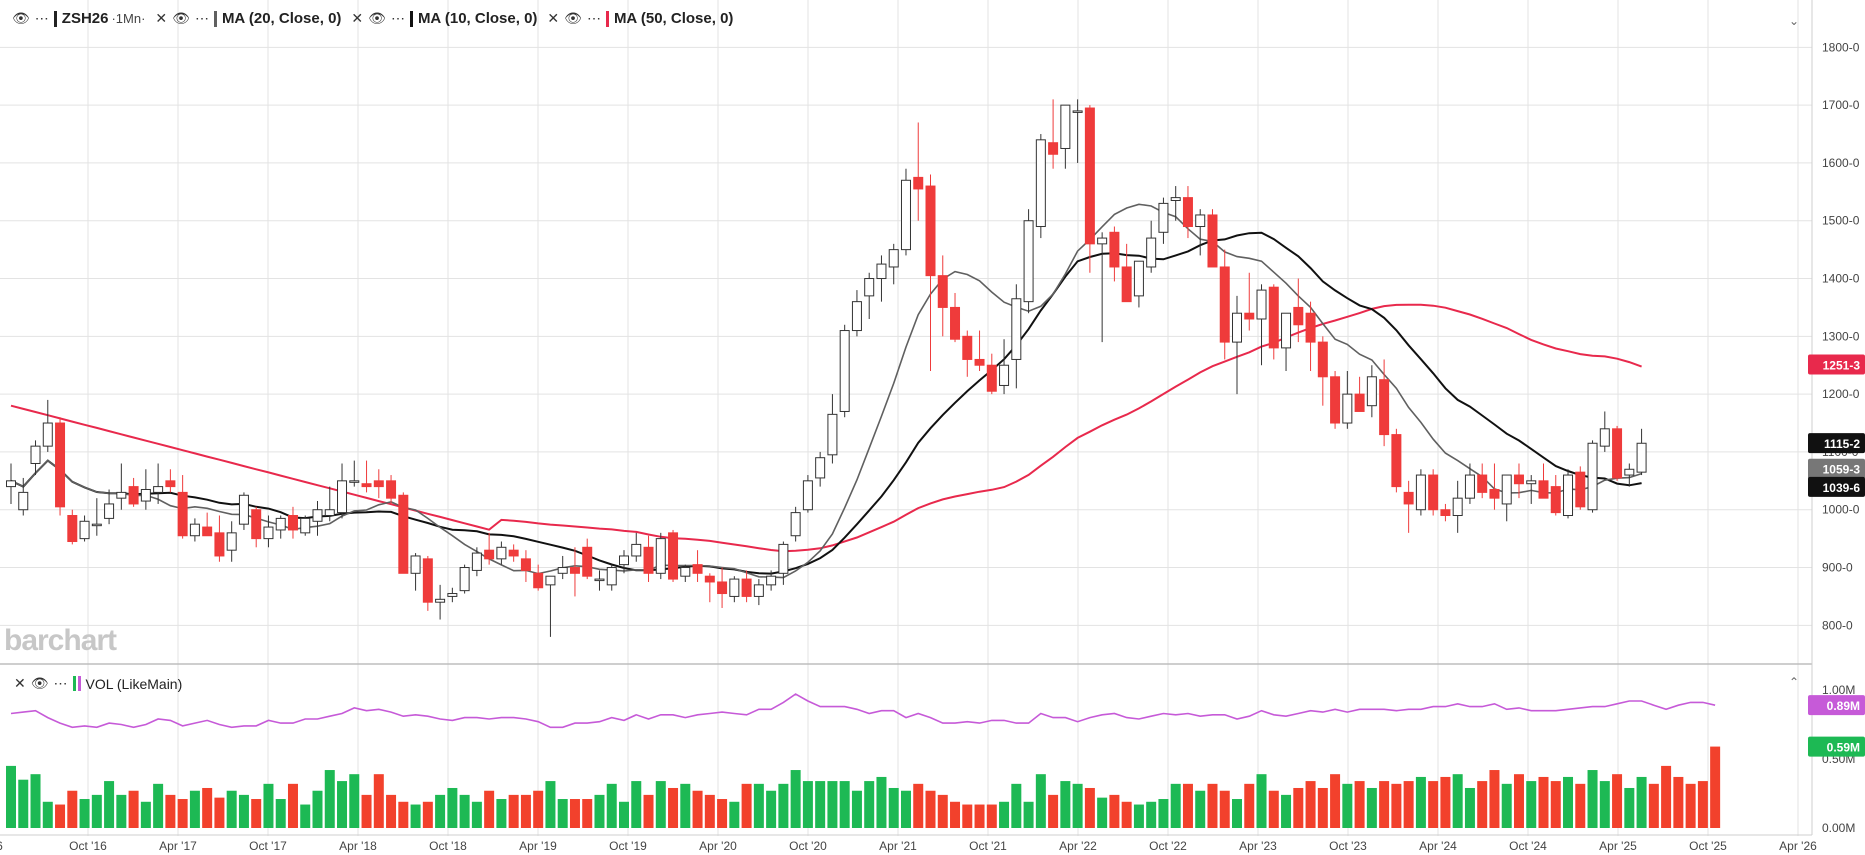 The height and width of the screenshot is (855, 1865). I want to click on price-tick-label: 1800-0, so click(1841, 47).